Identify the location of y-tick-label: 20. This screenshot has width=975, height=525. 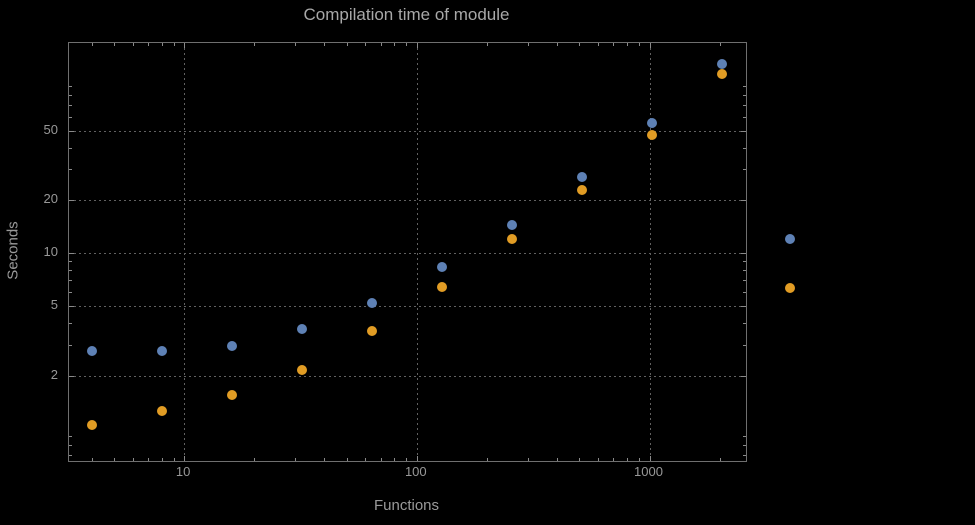
(50, 199).